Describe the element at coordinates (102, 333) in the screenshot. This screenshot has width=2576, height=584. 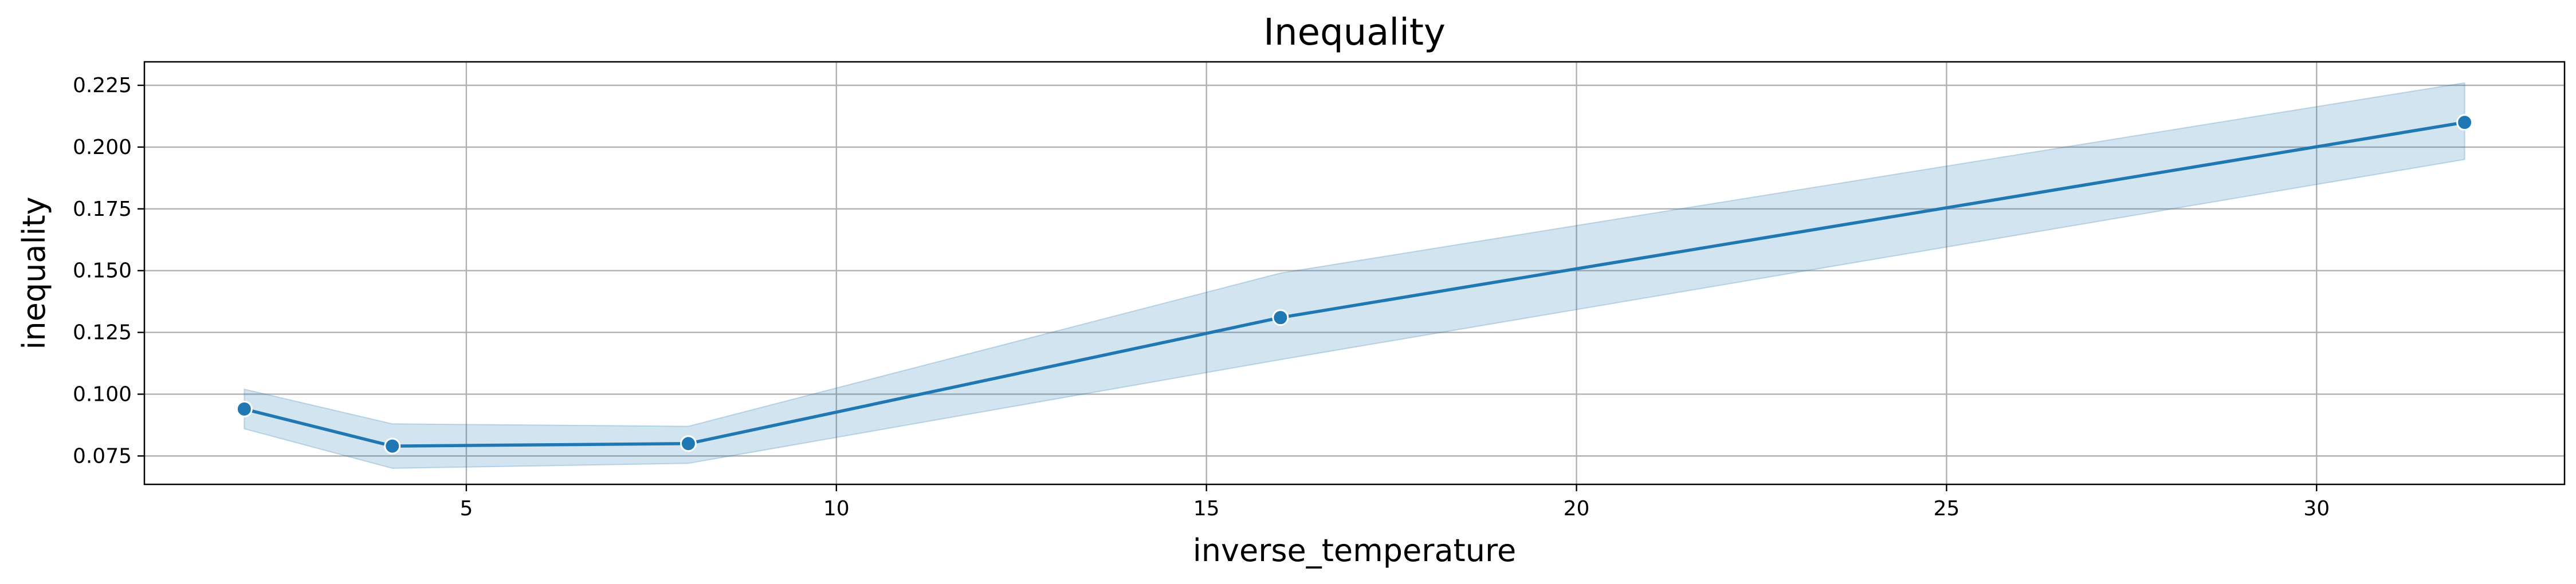
I see `y-tick-label: 0.125` at that location.